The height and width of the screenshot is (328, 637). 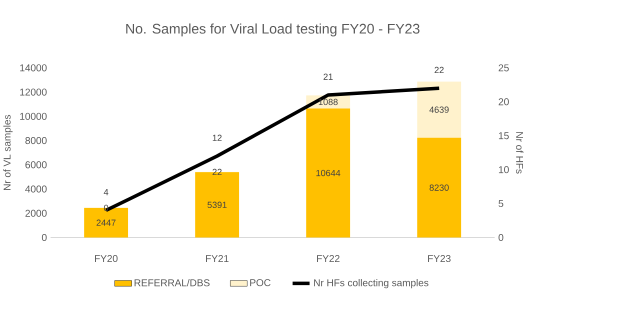 I want to click on data-label: 4, so click(x=106, y=192).